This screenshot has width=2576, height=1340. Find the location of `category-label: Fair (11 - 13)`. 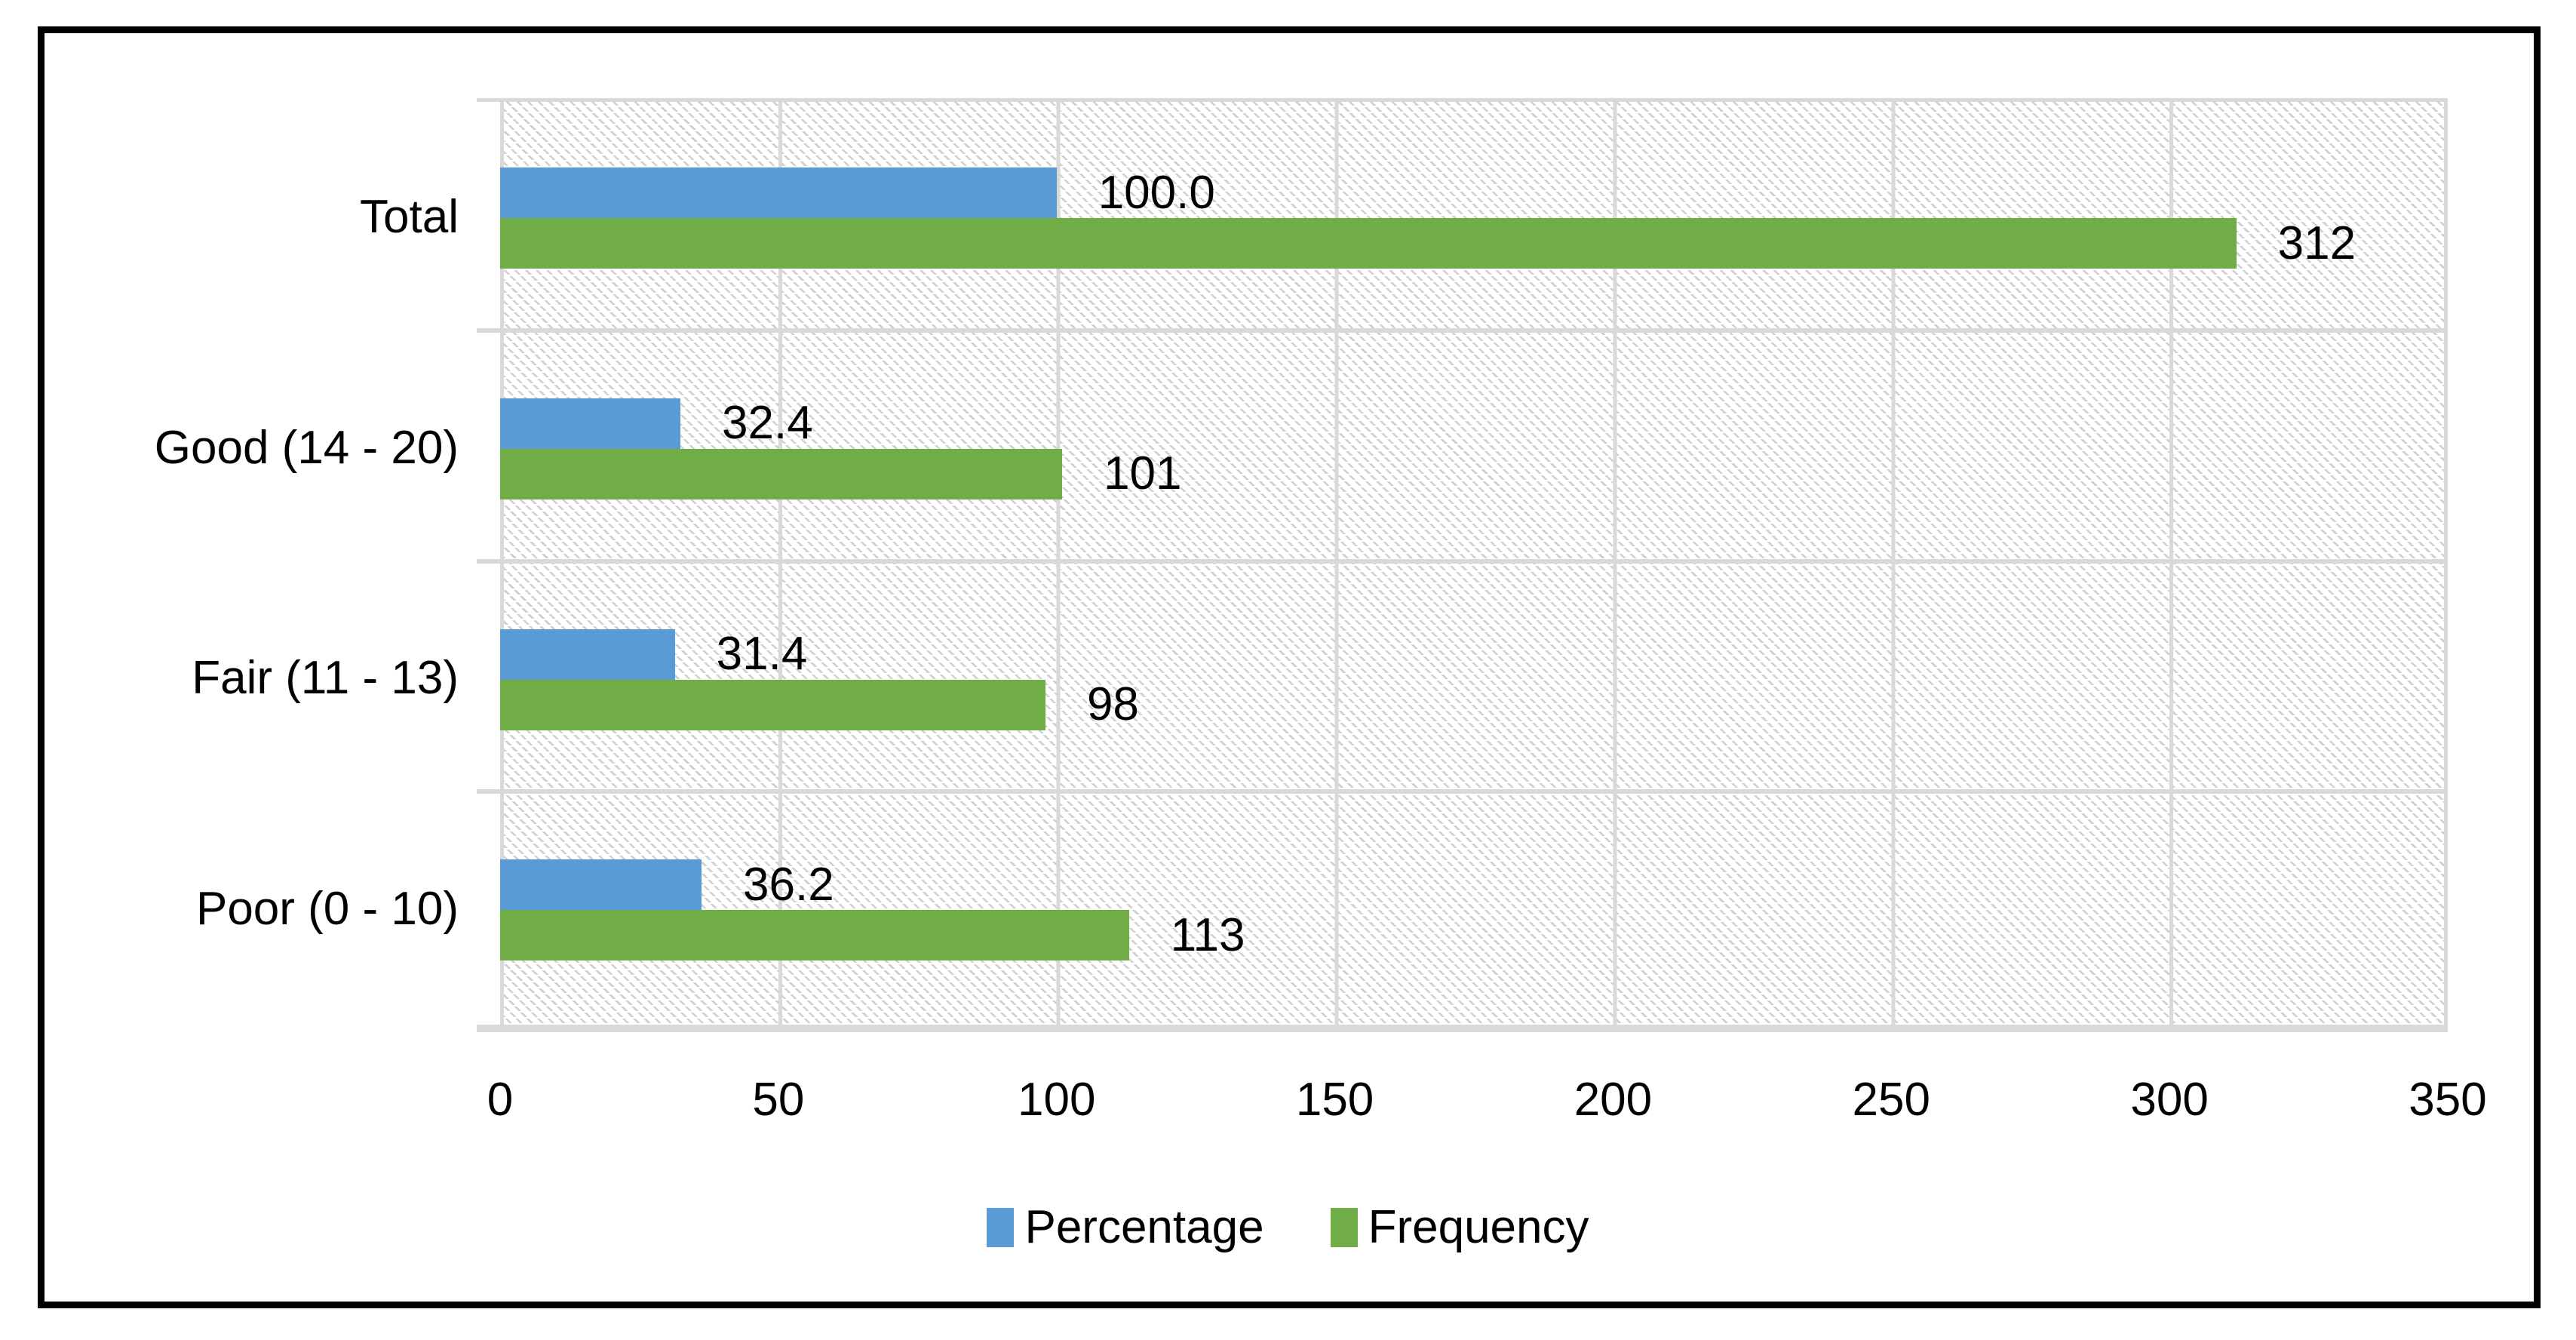

category-label: Fair (11 - 13) is located at coordinates (325, 678).